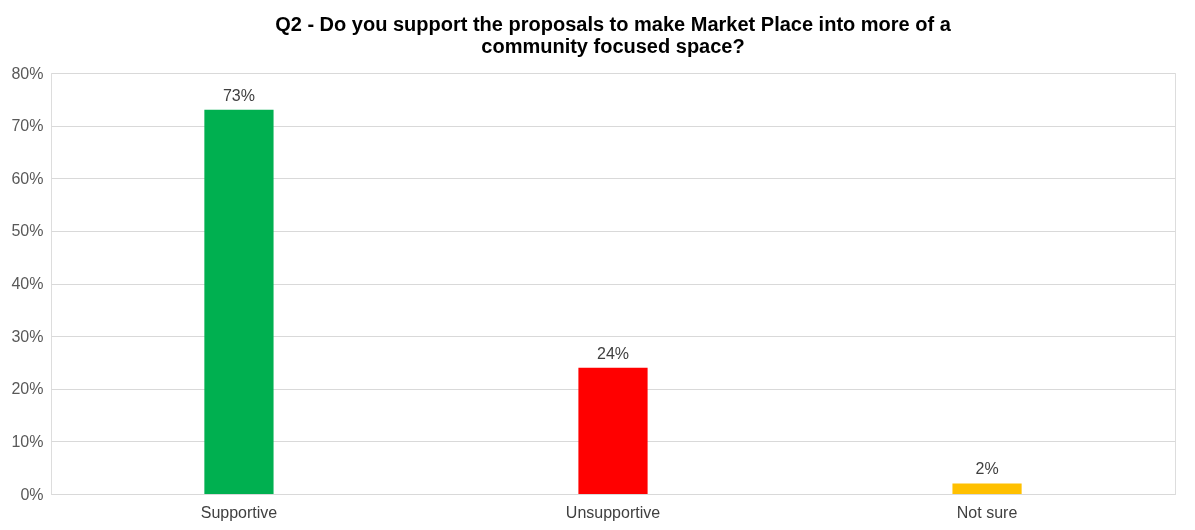 This screenshot has width=1195, height=530. Describe the element at coordinates (27, 389) in the screenshot. I see `y-tick-label: 20%` at that location.